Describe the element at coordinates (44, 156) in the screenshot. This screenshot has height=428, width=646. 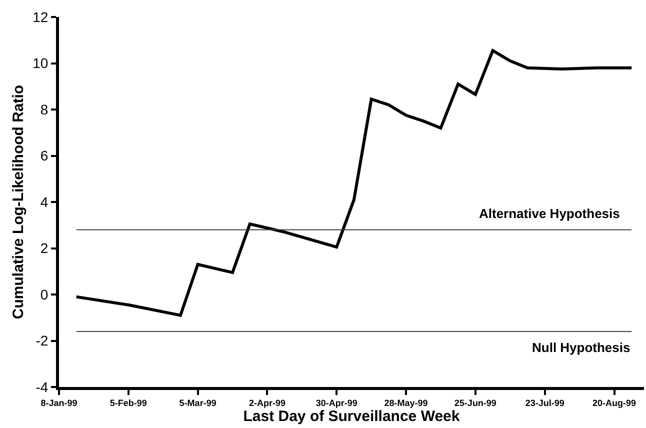
I see `y-tick-label: 6` at that location.